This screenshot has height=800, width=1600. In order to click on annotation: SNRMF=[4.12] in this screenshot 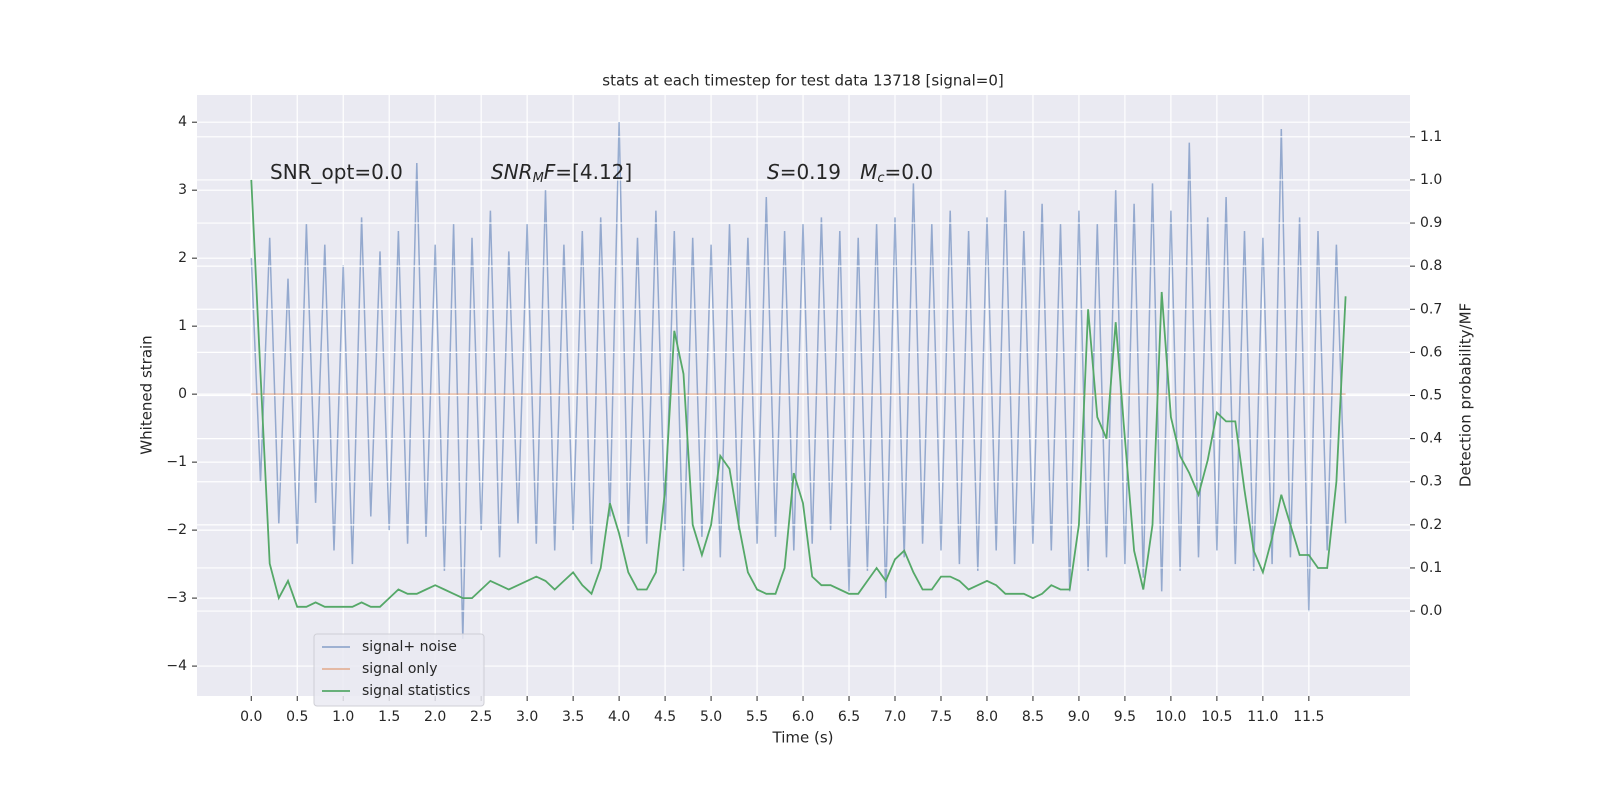, I will do `click(561, 173)`.